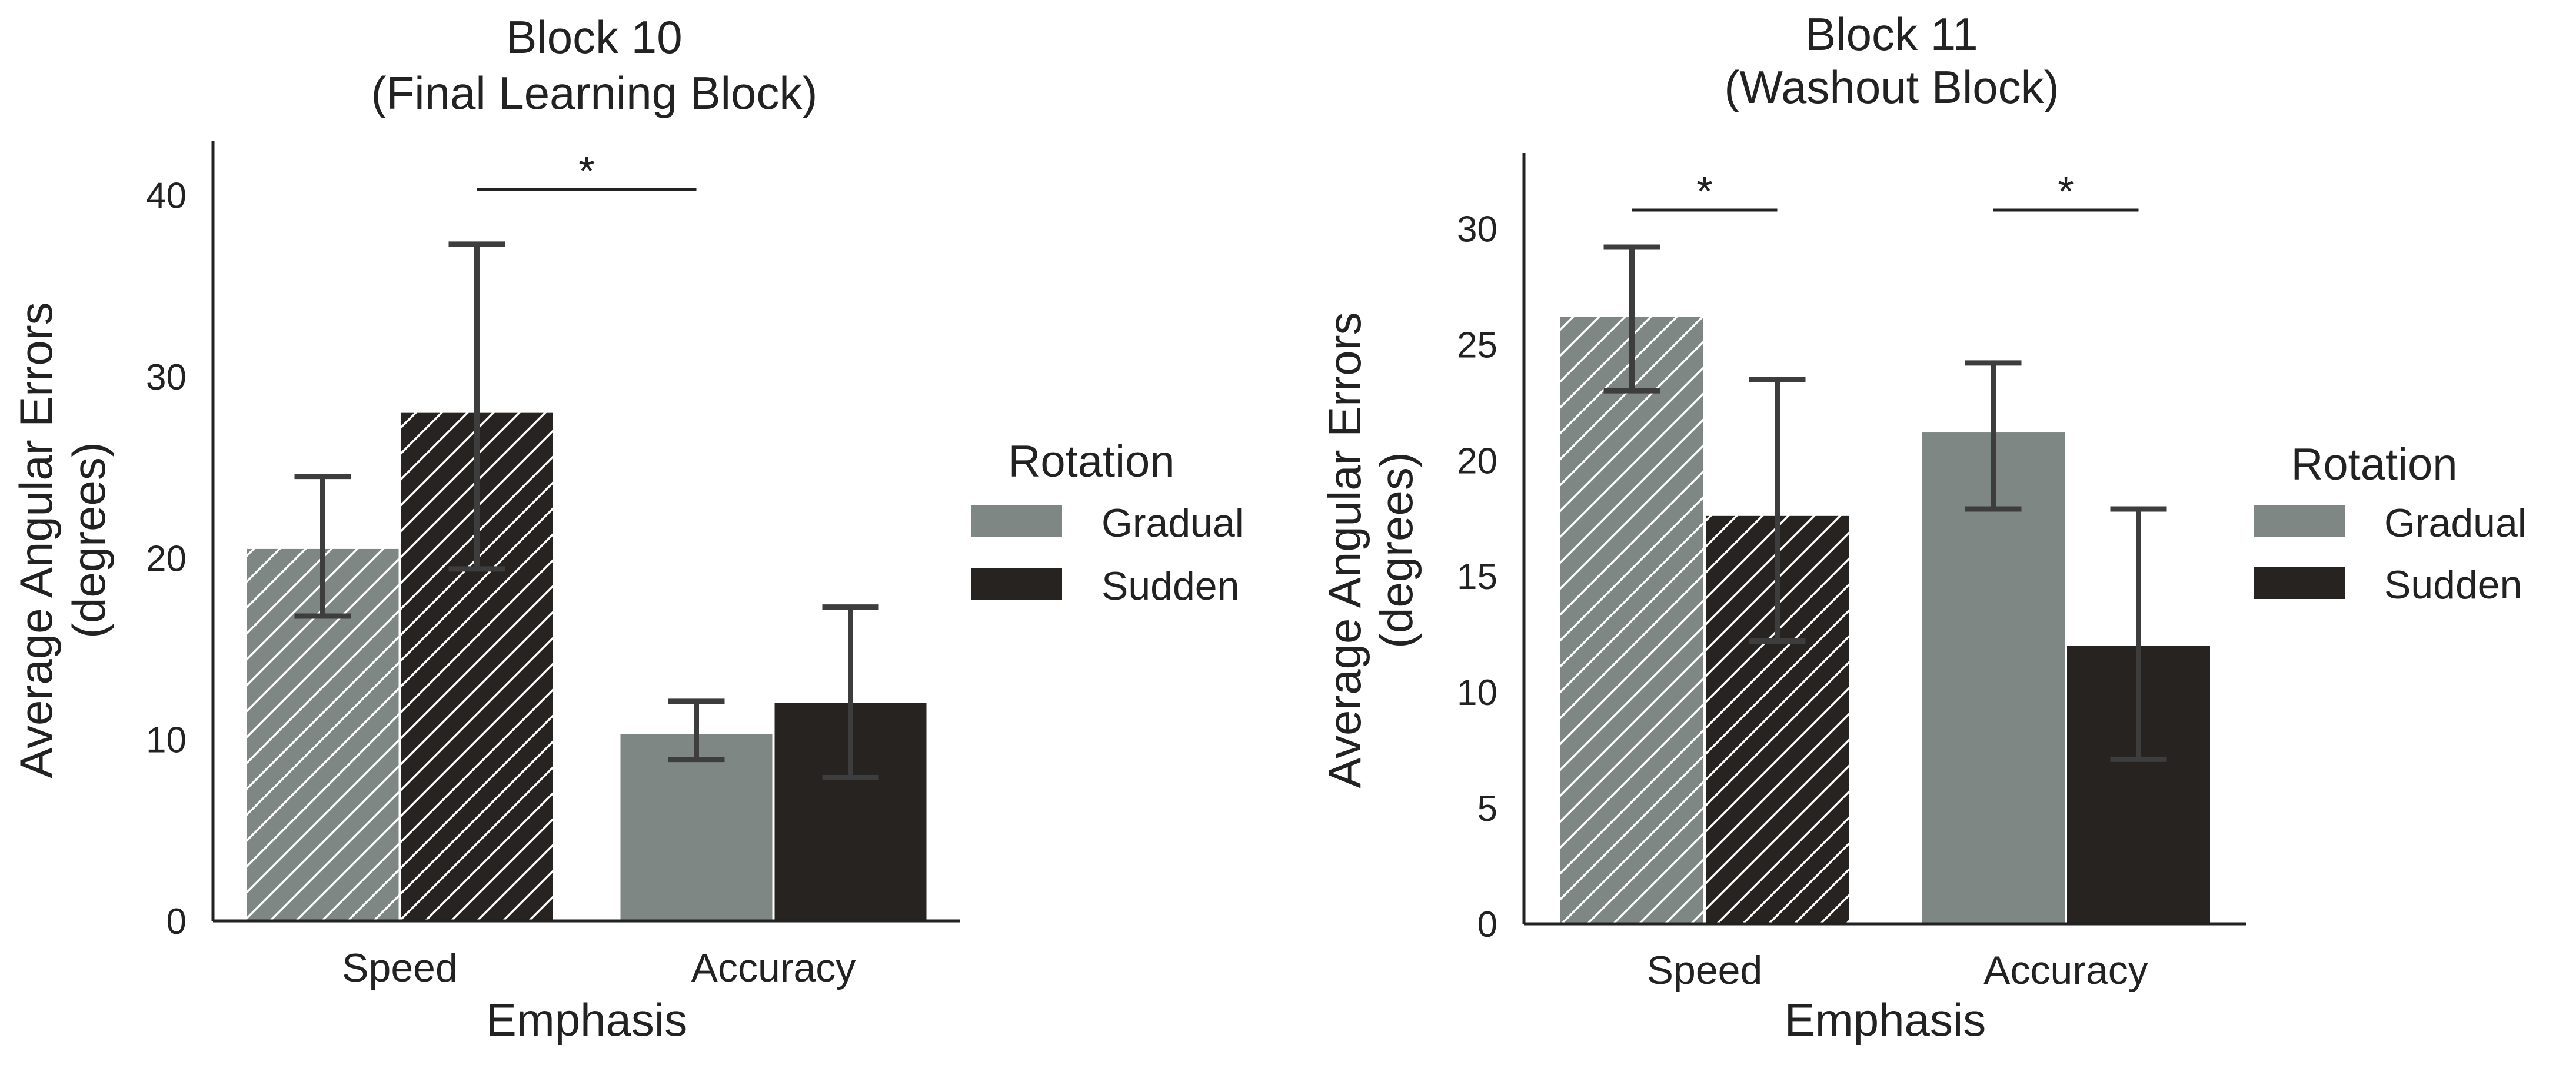 This screenshot has width=2576, height=1068. I want to click on chart-title-line-1: Block 10, so click(594, 37).